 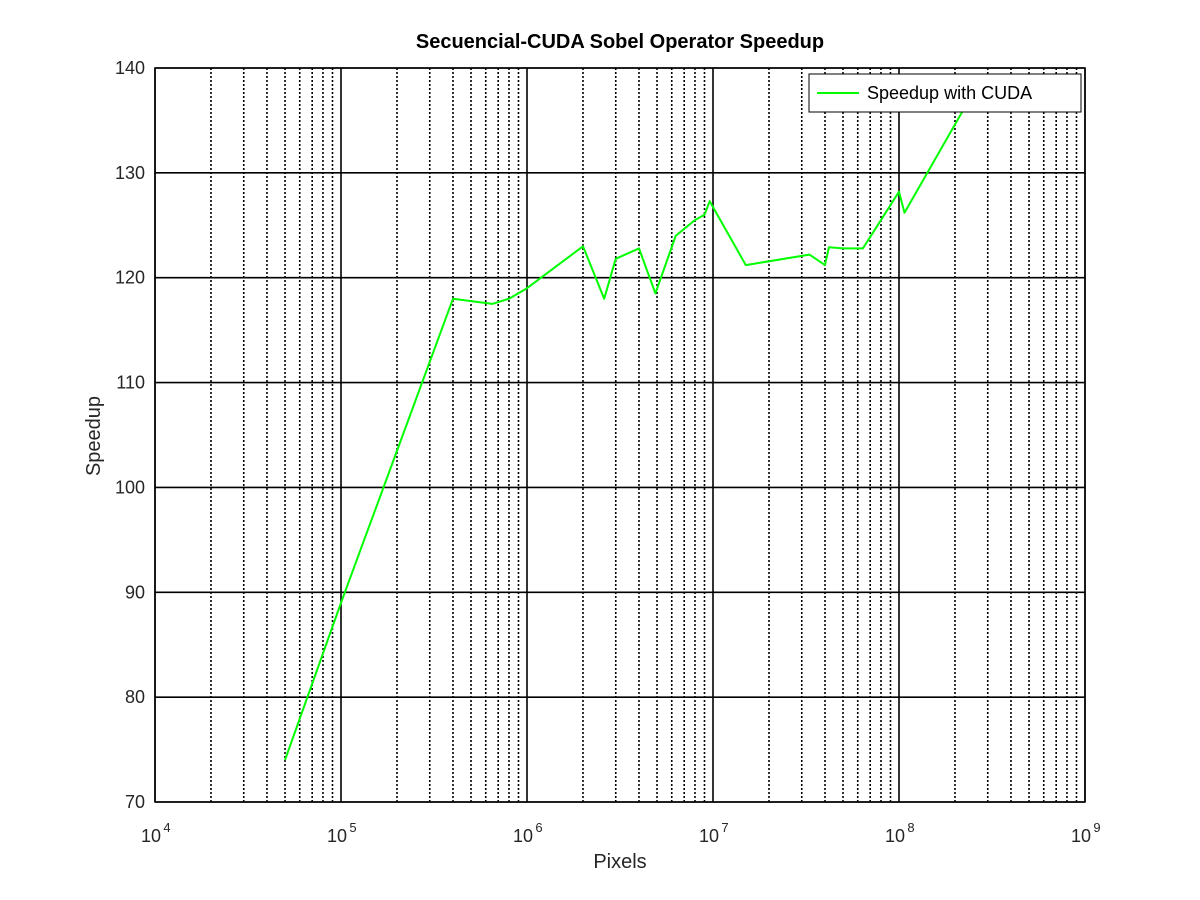 What do you see at coordinates (619, 862) in the screenshot?
I see `x-axis-label: Pixels` at bounding box center [619, 862].